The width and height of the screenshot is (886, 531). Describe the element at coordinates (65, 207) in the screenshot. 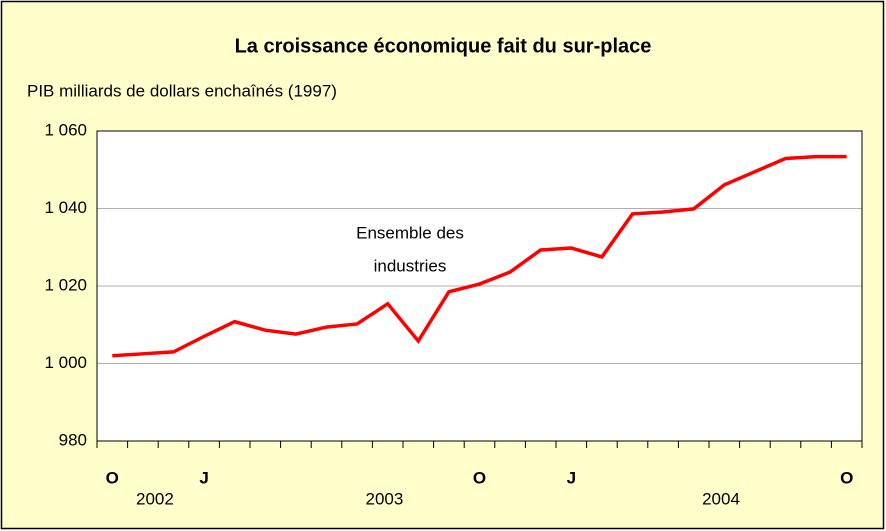

I see `y-tick-label: 1 040` at that location.